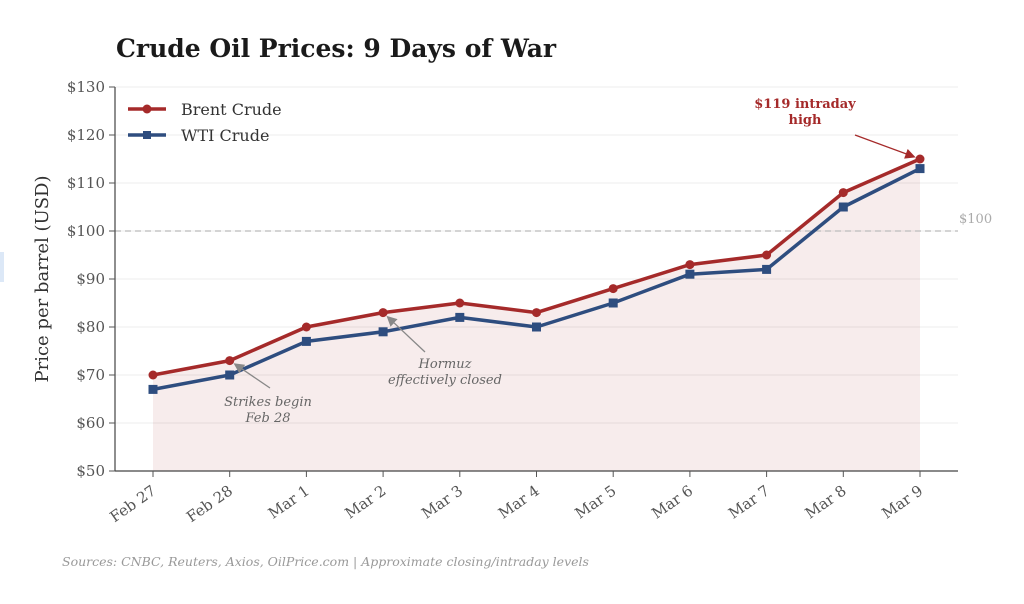 The image size is (1024, 604). What do you see at coordinates (672, 502) in the screenshot?
I see `x-tick-label: Mar 6` at bounding box center [672, 502].